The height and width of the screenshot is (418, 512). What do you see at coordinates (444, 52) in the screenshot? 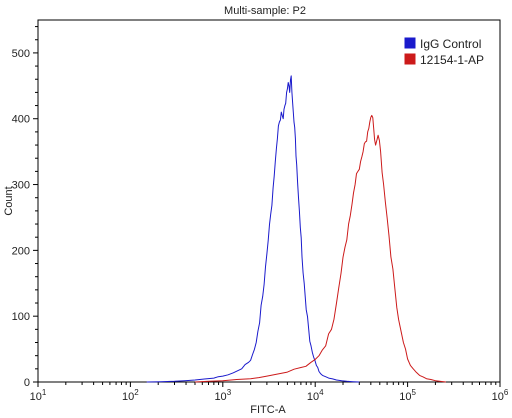
I see `legend: IgG Control 12154-1-AP` at bounding box center [444, 52].